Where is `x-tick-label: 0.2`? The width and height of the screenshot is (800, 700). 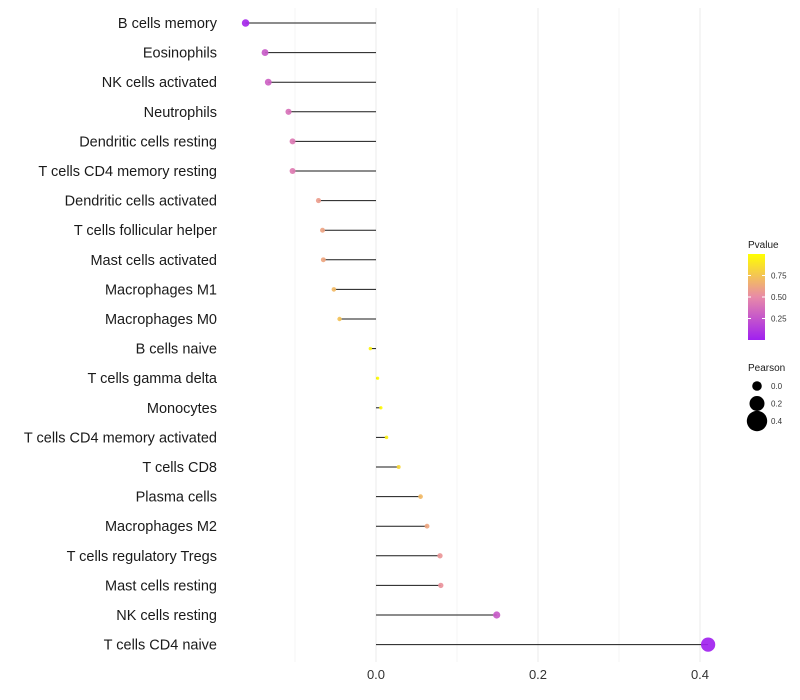 x-tick-label: 0.2 is located at coordinates (538, 674).